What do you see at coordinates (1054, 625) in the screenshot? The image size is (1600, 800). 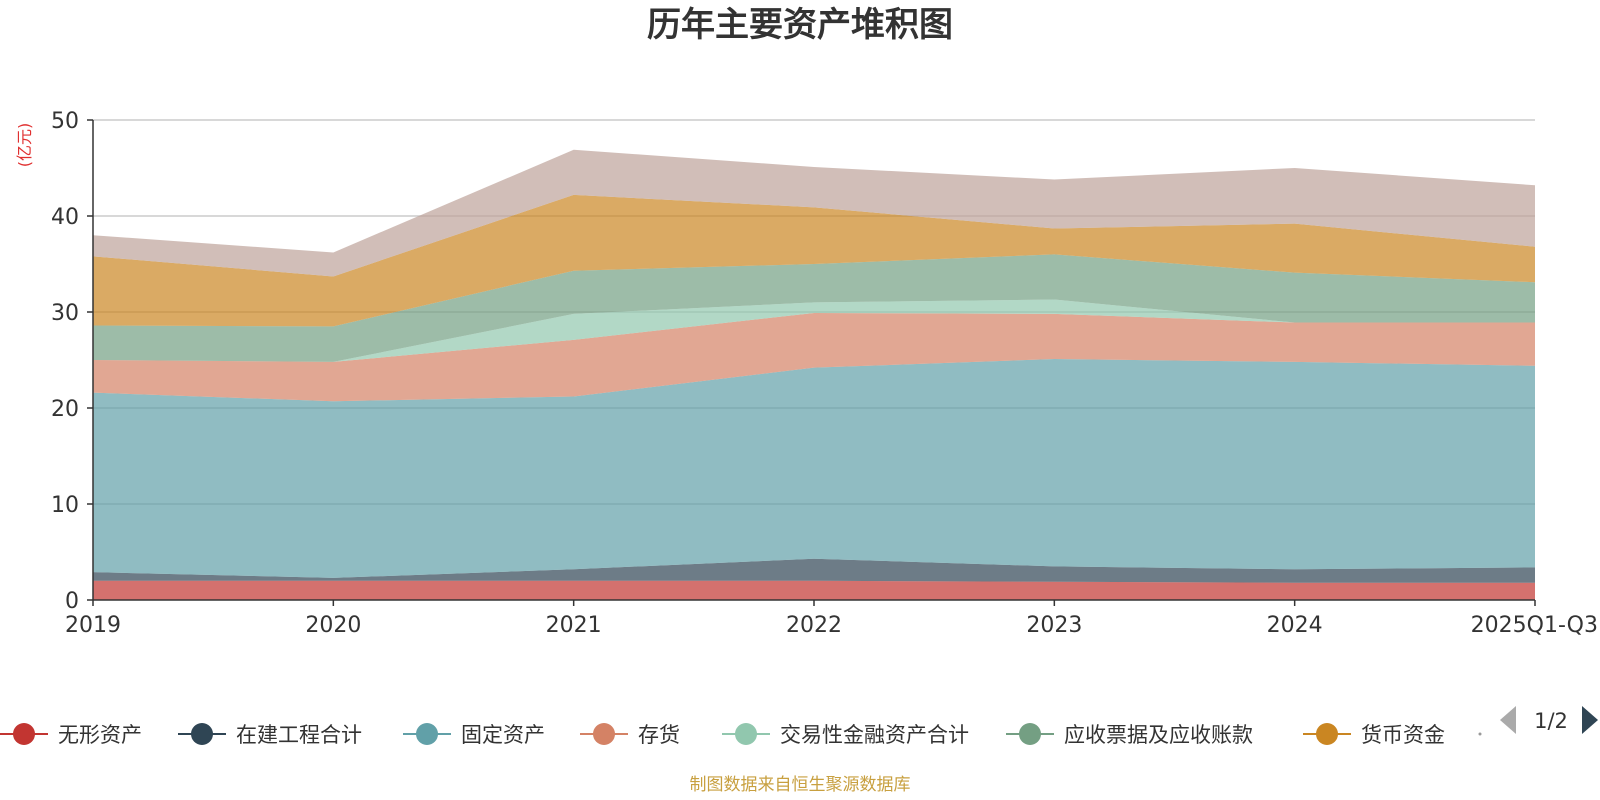 I see `x-tick-label: 2023` at bounding box center [1054, 625].